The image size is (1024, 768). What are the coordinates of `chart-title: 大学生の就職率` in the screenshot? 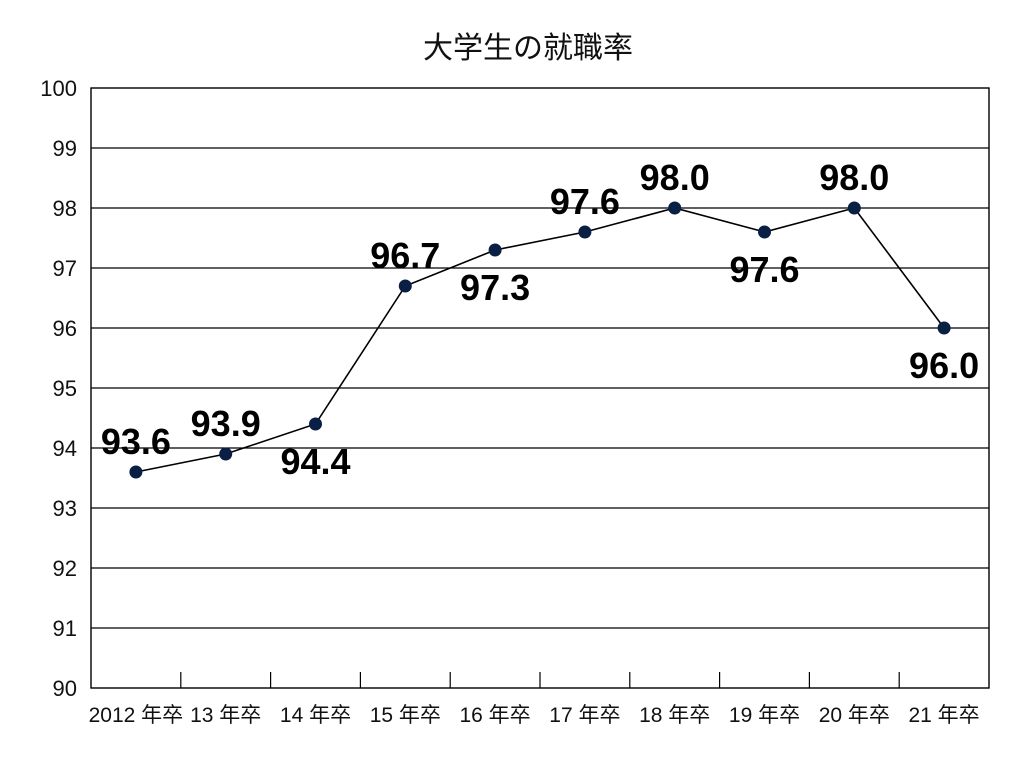 It's located at (528, 48).